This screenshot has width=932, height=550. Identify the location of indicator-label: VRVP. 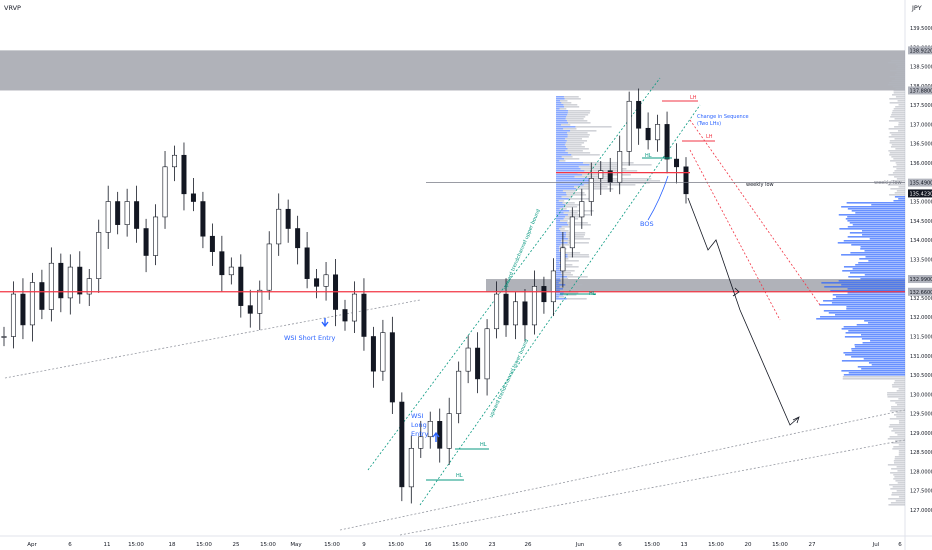
(12, 8).